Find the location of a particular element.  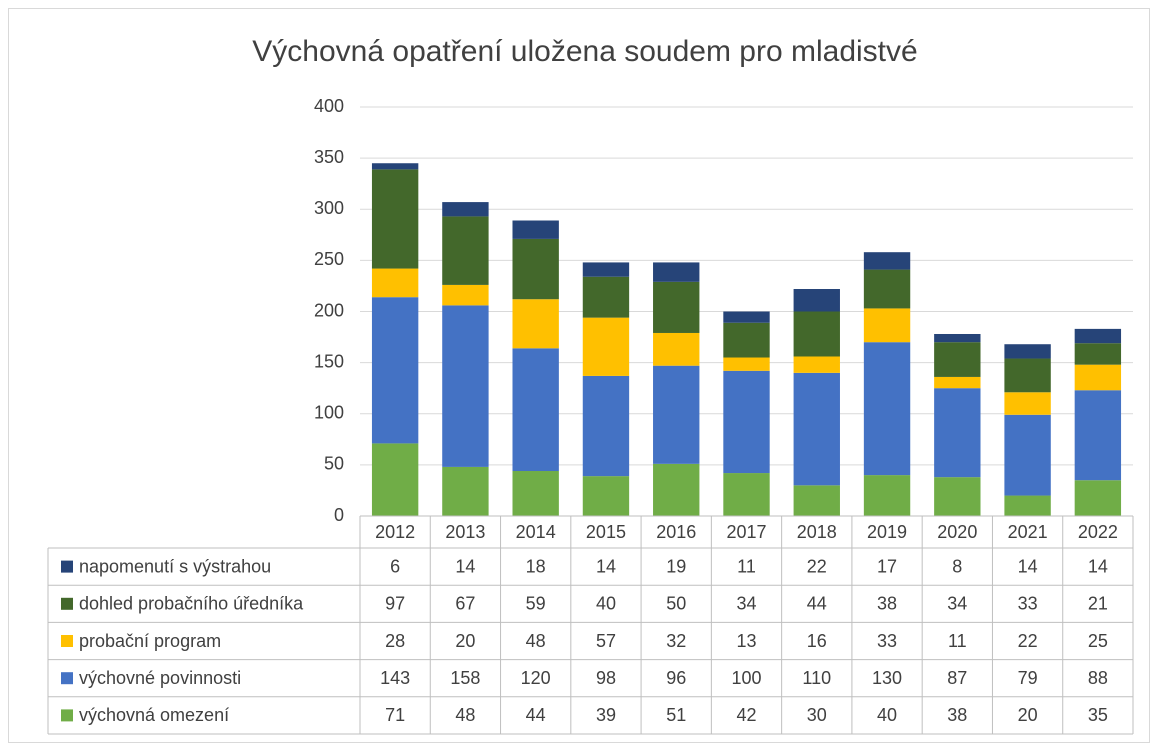

table-value: 71 is located at coordinates (395, 715).